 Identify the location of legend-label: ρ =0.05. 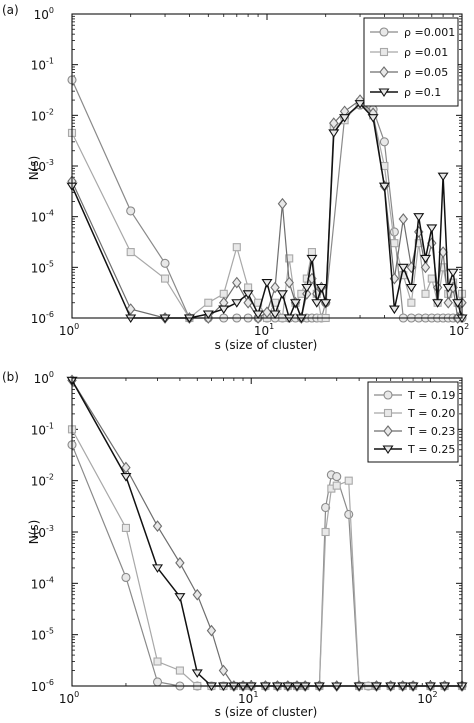
(426, 72).